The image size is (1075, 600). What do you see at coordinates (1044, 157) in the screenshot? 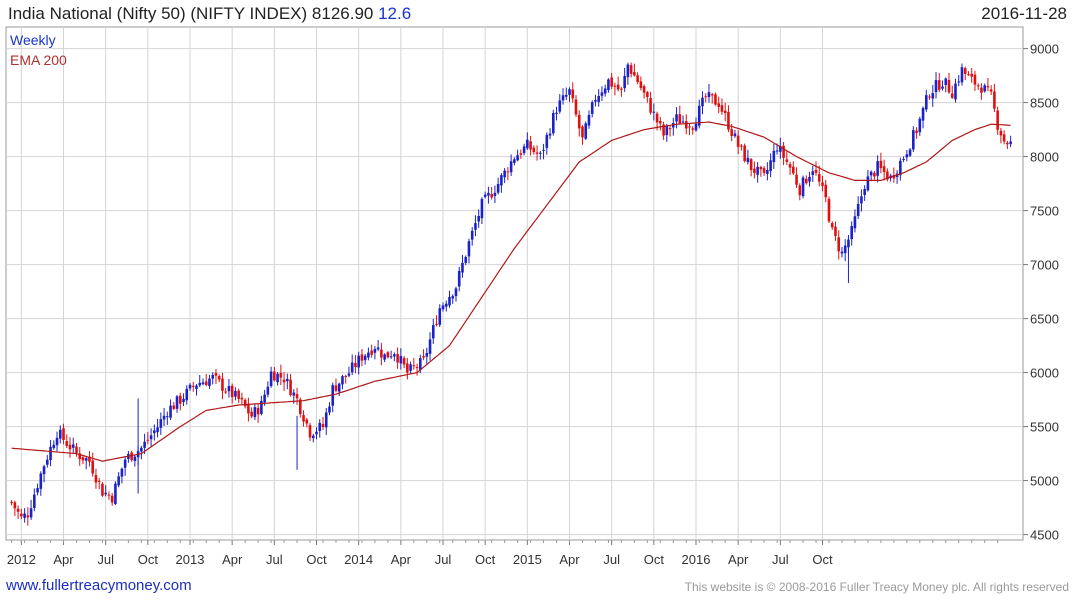
I see `y-tick-label: 8000` at bounding box center [1044, 157].